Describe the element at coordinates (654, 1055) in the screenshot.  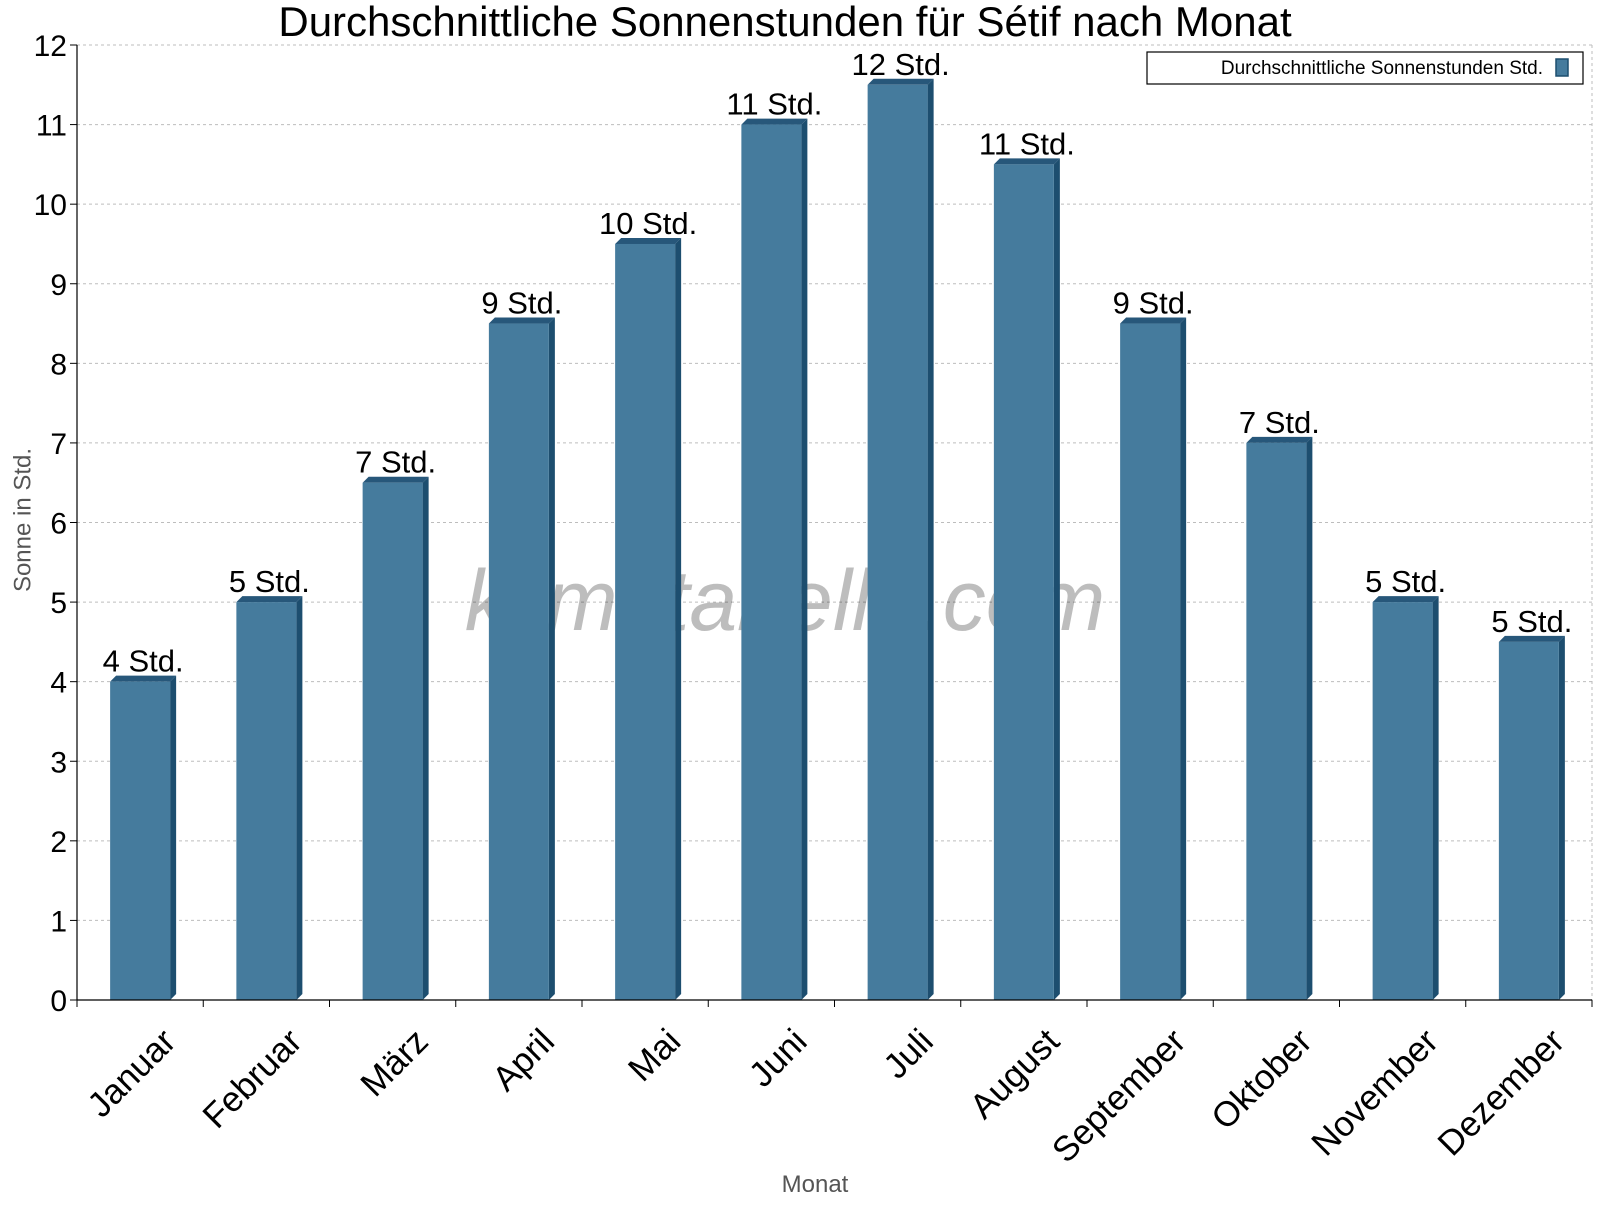
I see `x-tick-label: Mai` at that location.